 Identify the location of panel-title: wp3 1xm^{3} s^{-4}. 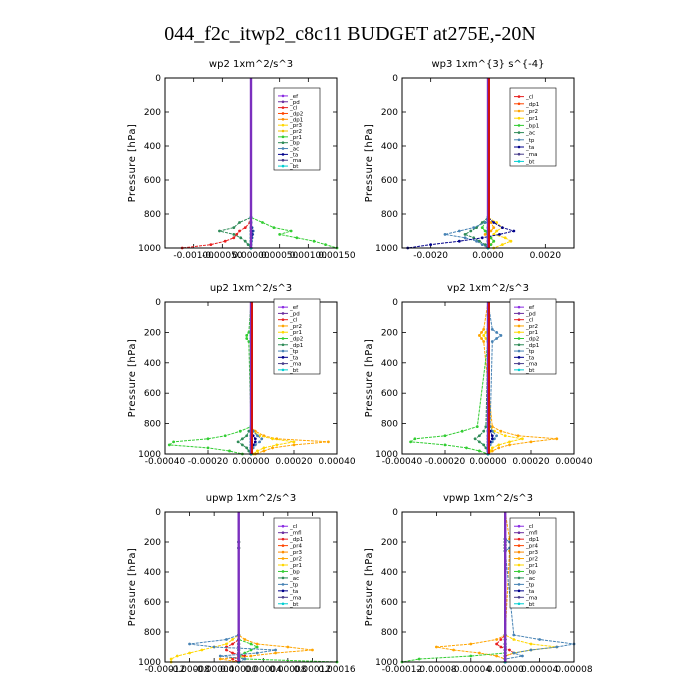
(487, 64).